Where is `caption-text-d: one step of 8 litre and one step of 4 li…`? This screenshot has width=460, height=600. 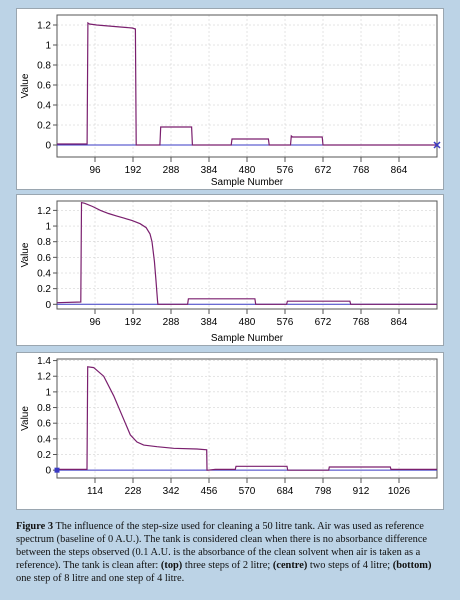 caption-text-d: one step of 8 litre and one step of 4 li… is located at coordinates (100, 578).